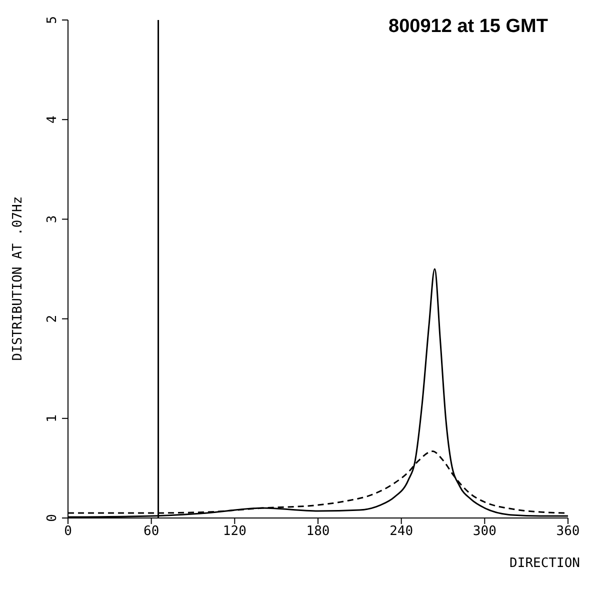  What do you see at coordinates (152, 532) in the screenshot?
I see `x-tick-label: 60` at bounding box center [152, 532].